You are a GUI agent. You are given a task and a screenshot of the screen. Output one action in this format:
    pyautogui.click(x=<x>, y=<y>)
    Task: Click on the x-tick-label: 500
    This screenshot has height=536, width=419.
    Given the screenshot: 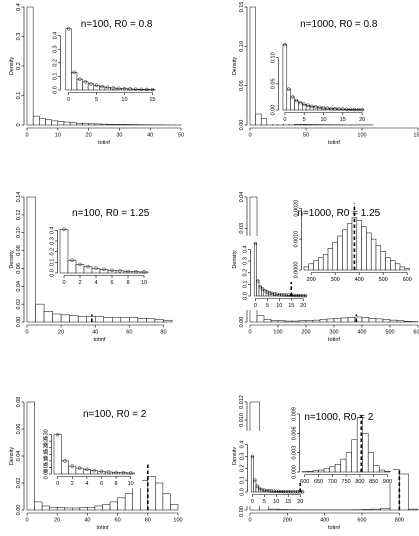 What is the action you would take?
    pyautogui.click(x=383, y=280)
    